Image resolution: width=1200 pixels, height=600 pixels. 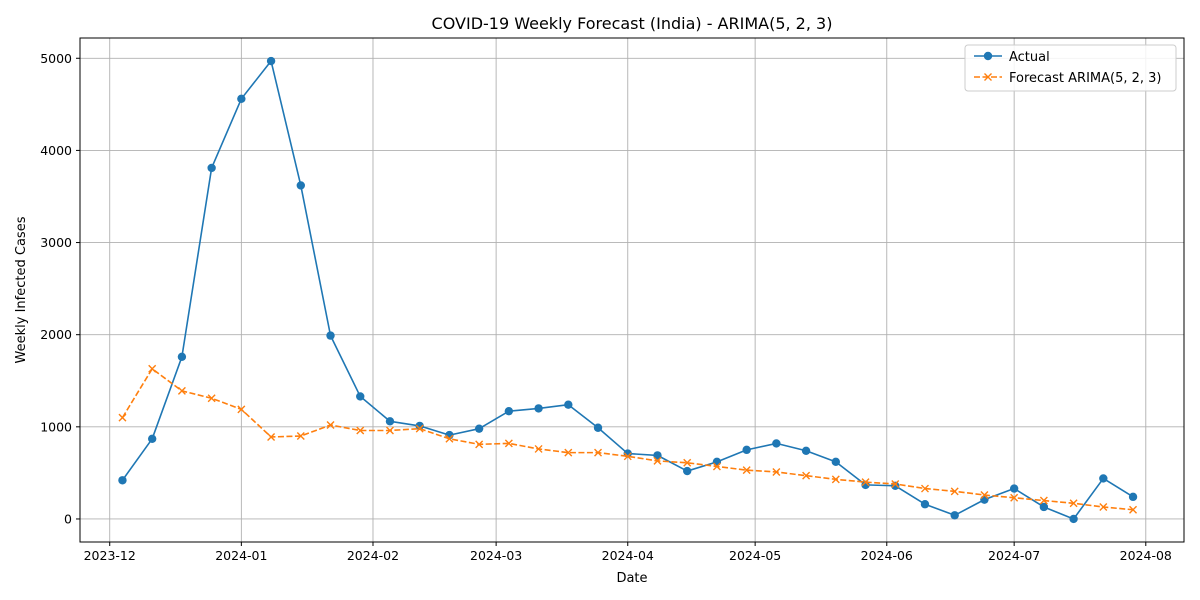 What do you see at coordinates (56, 58) in the screenshot?
I see `y-tick-label: 5000` at bounding box center [56, 58].